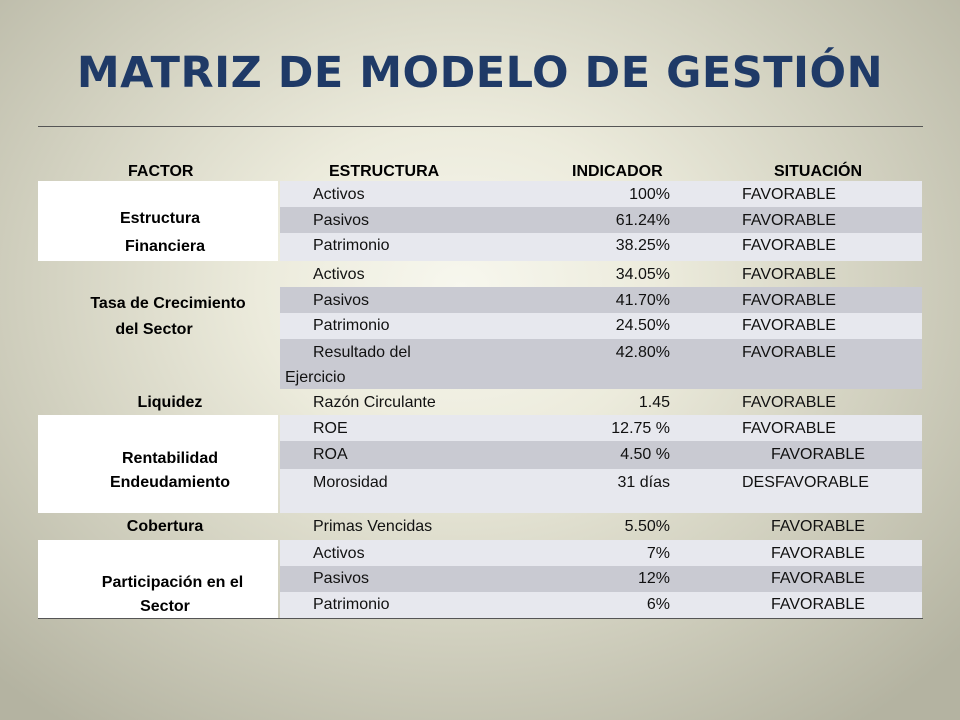  What do you see at coordinates (642, 352) in the screenshot?
I see `indicador-cell: 42.80%` at bounding box center [642, 352].